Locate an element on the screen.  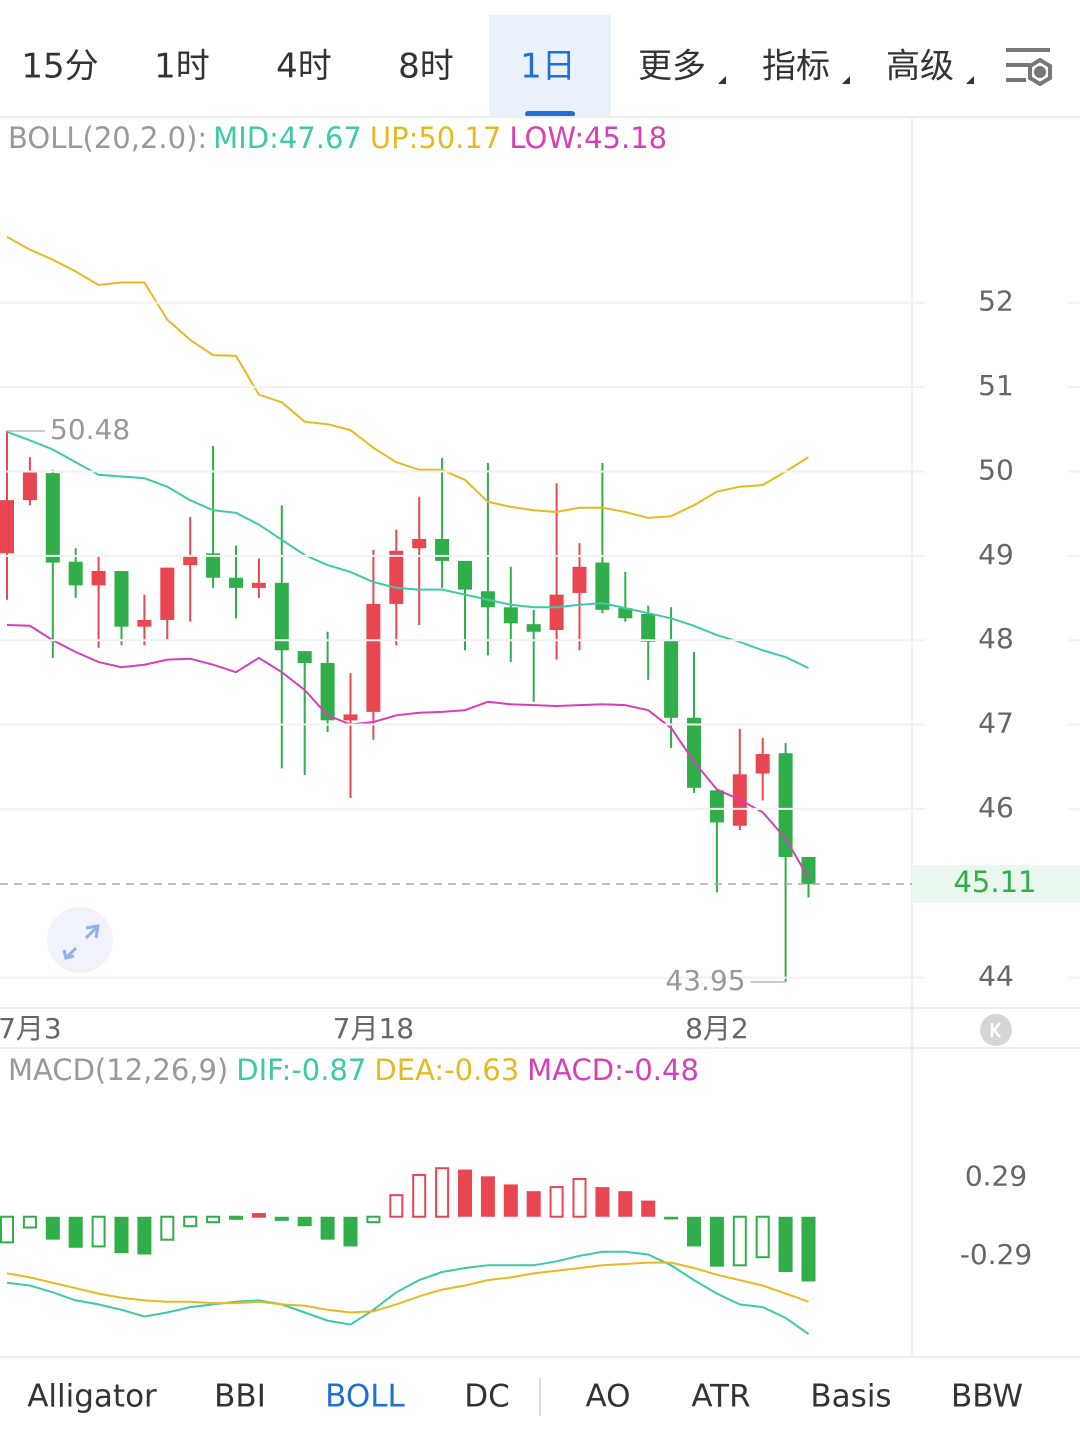
indicator-tab: Basis is located at coordinates (850, 1397).